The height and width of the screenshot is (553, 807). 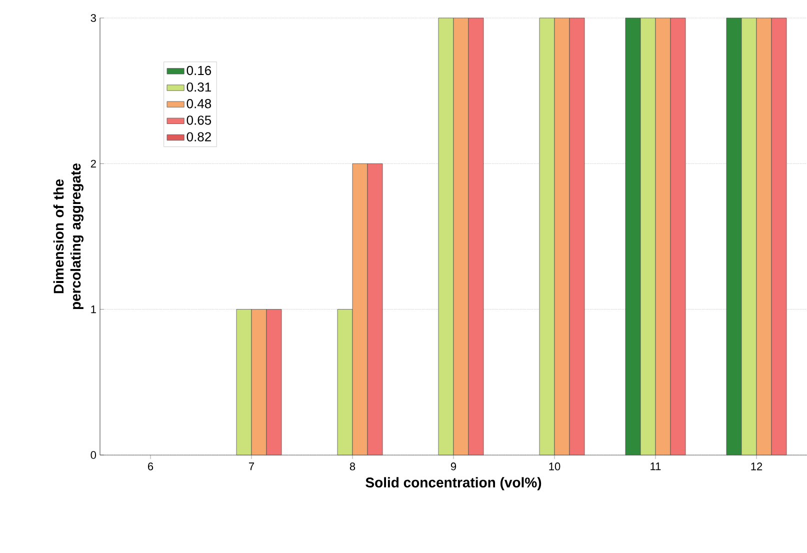 I want to click on x-tick-label: 7, so click(x=251, y=466).